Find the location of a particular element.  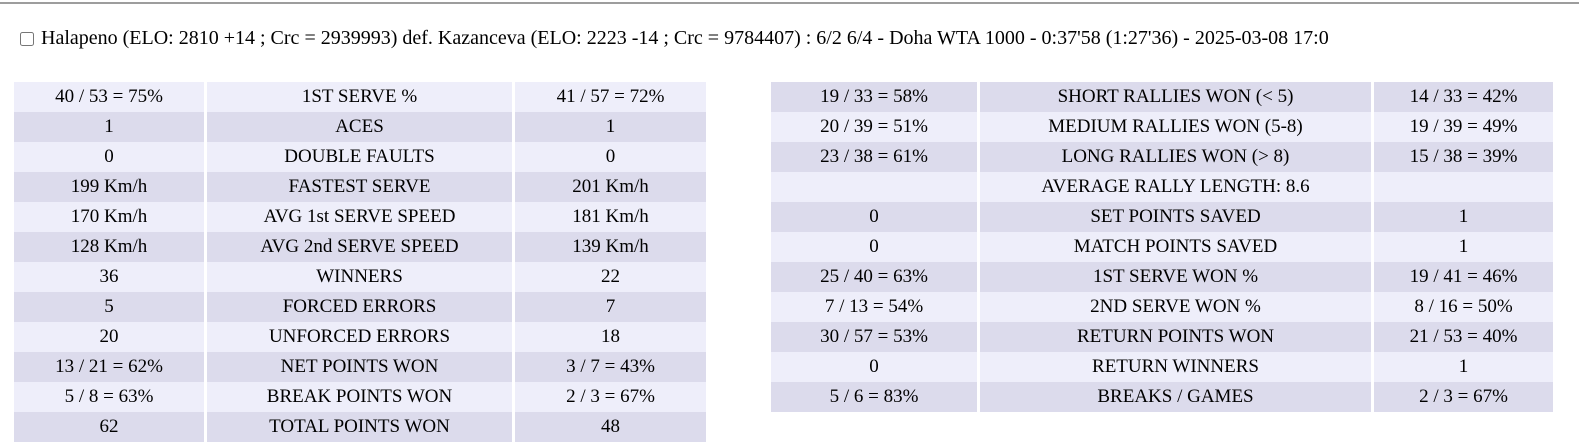

stat-row: 1 ACES 1 is located at coordinates (360, 127).